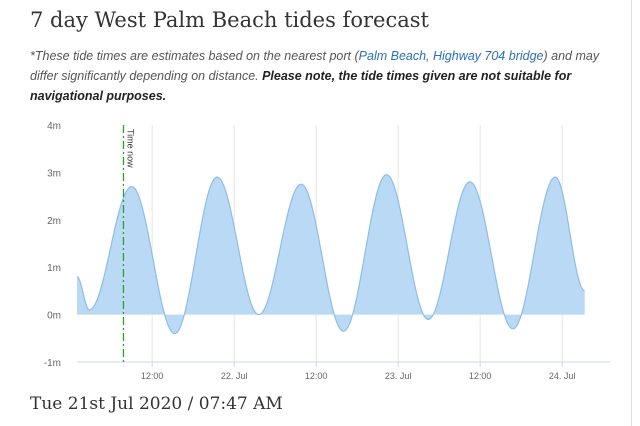 Image resolution: width=640 pixels, height=426 pixels. What do you see at coordinates (234, 376) in the screenshot?
I see `x-tick-label: 22. Jul` at bounding box center [234, 376].